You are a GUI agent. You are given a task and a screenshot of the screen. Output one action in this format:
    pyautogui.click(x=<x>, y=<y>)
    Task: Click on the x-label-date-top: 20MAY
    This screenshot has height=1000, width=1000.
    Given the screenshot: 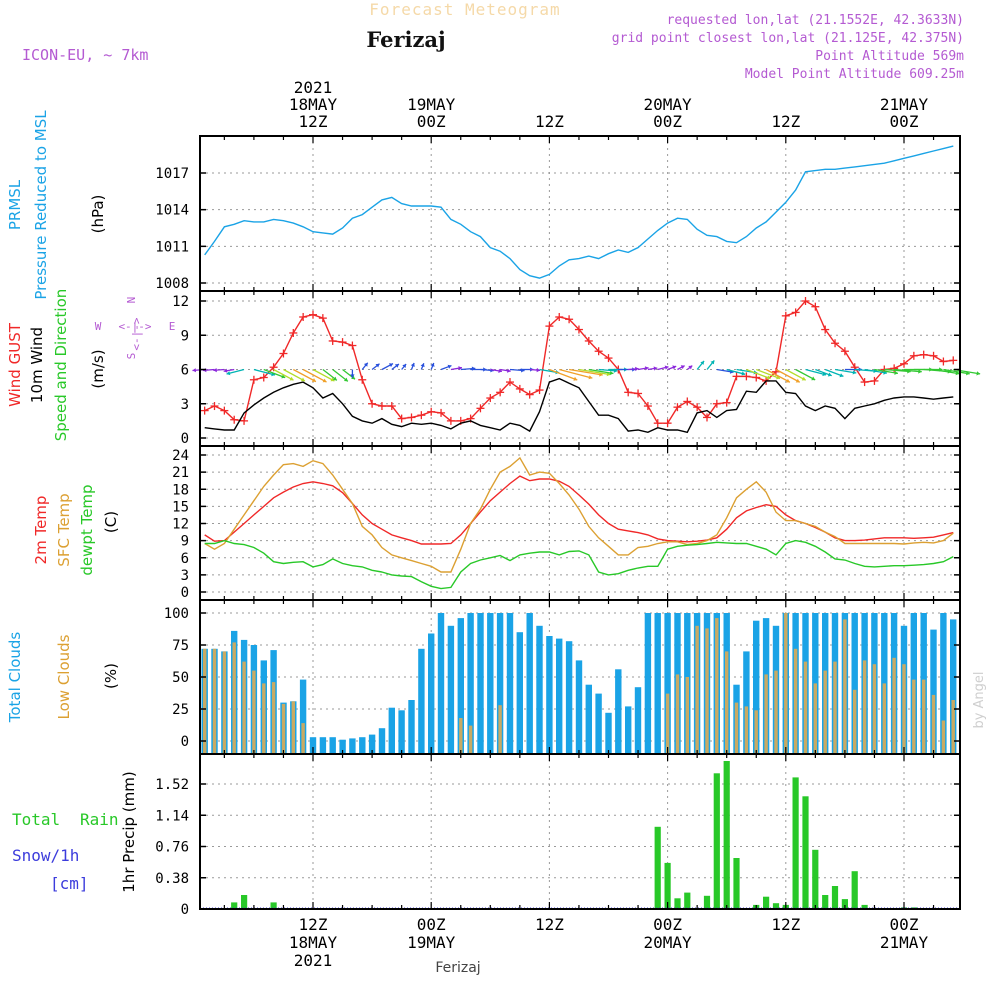 What is the action you would take?
    pyautogui.click(x=668, y=104)
    